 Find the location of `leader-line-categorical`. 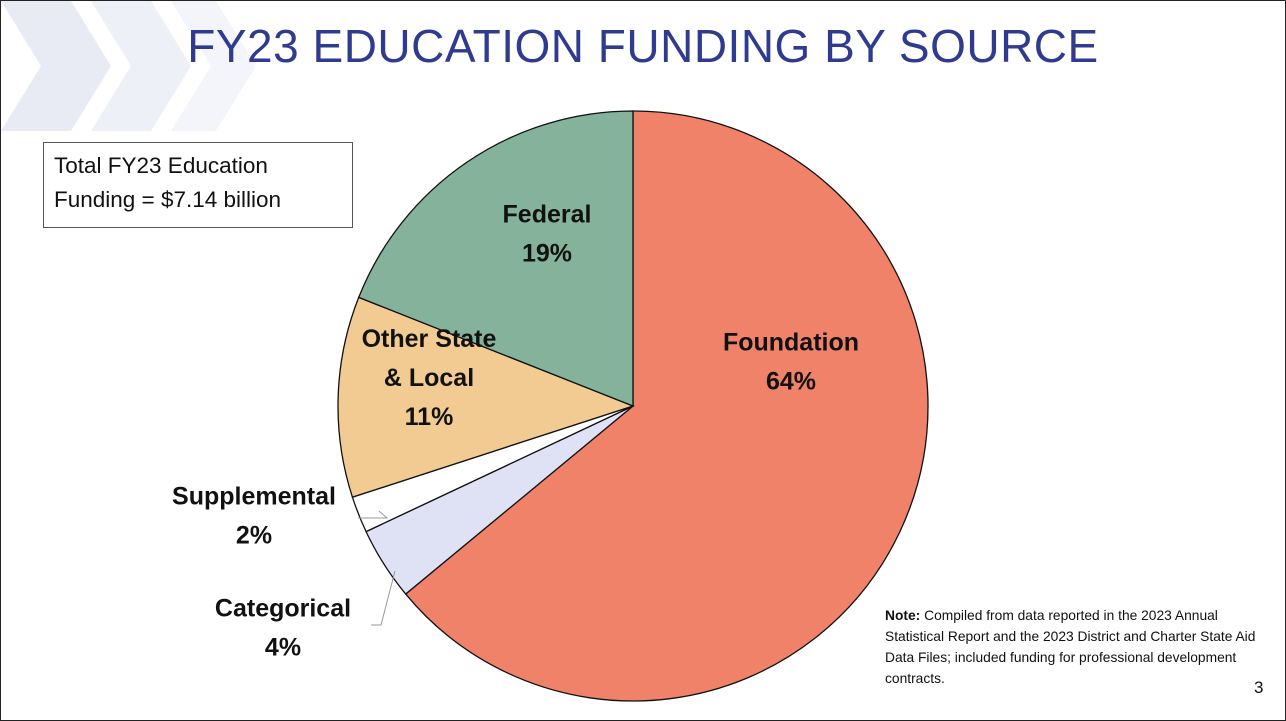

leader-line-categorical is located at coordinates (383, 598).